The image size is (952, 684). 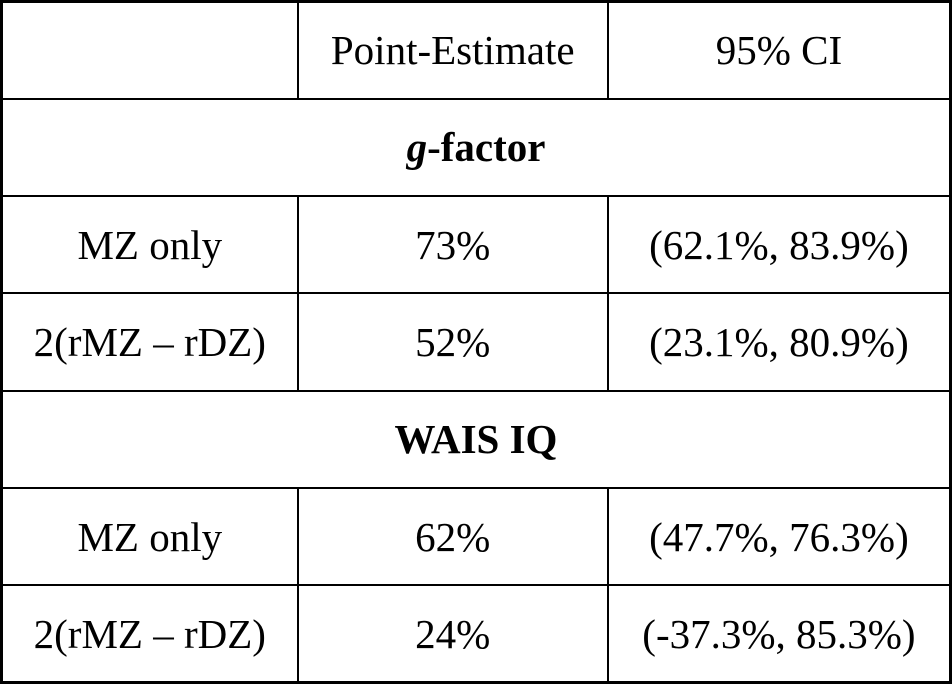 I want to click on section-title-g-factor-cell: g-factor, so click(x=476, y=147).